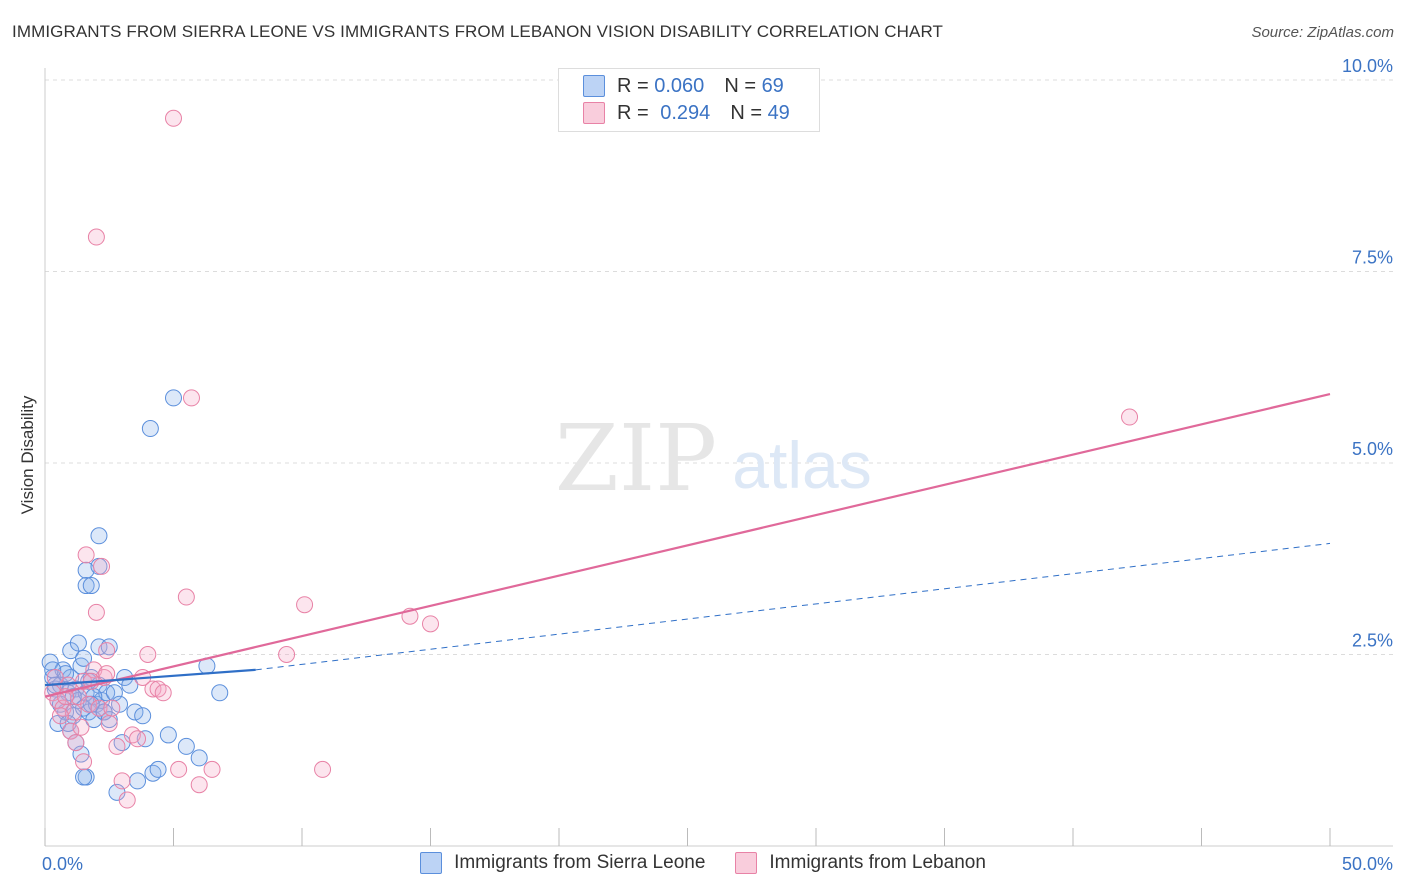 This screenshot has height=892, width=1406. Describe the element at coordinates (793, 606) in the screenshot. I see `sierra-leone-trend-extension` at that location.